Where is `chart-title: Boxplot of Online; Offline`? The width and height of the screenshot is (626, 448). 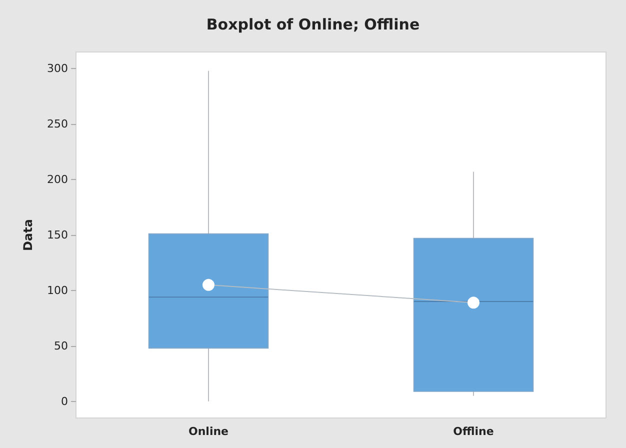
chart-title: Boxplot of Online; Offline is located at coordinates (313, 25).